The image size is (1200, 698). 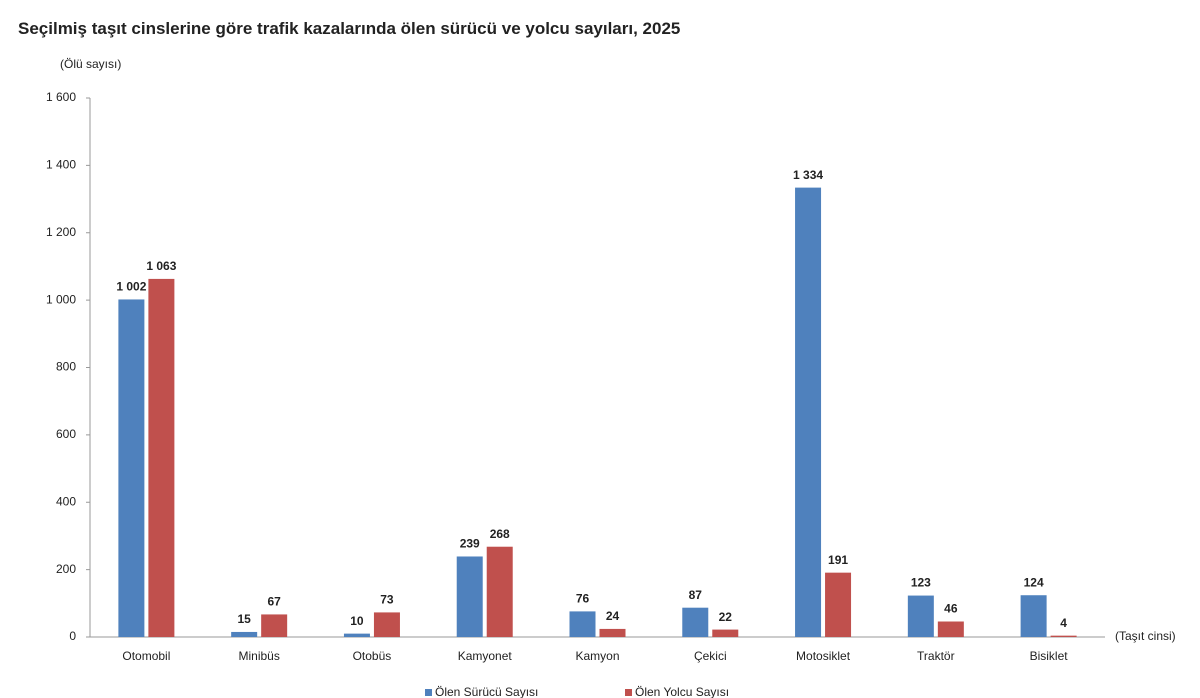 What do you see at coordinates (274, 602) in the screenshot?
I see `value-label: 67` at bounding box center [274, 602].